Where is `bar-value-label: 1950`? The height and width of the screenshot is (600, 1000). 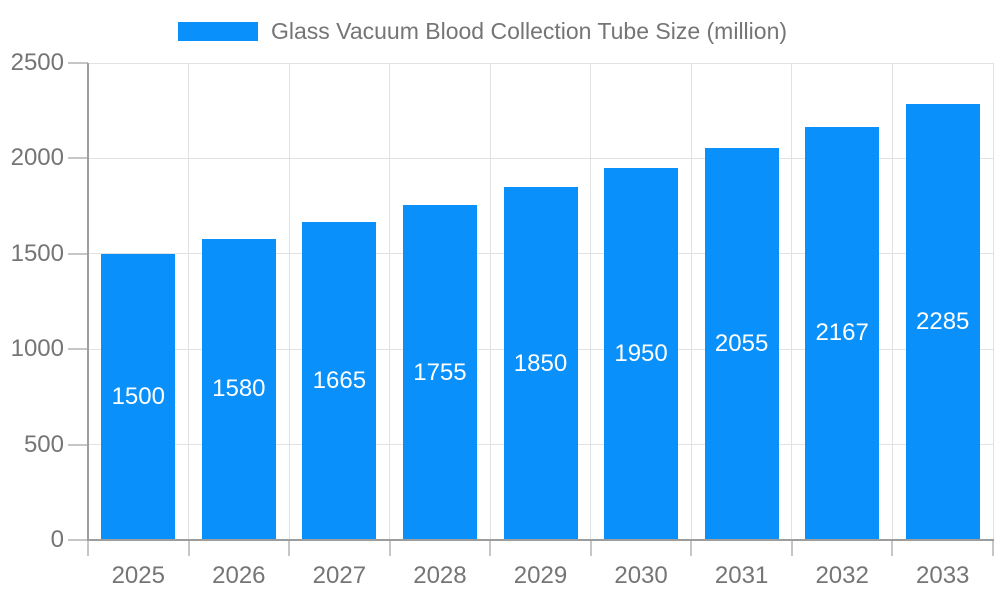
bar-value-label: 1950 is located at coordinates (641, 353).